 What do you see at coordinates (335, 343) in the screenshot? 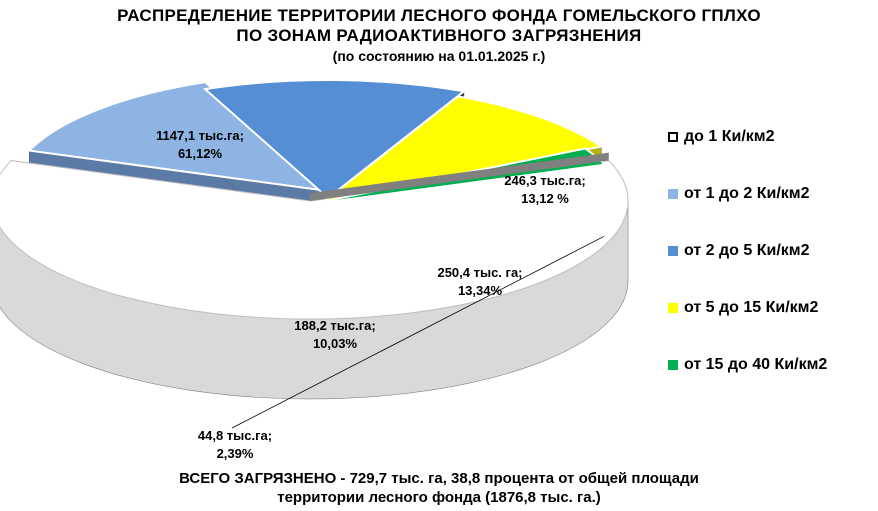
I see `data-label-3-percent: 10,03%` at bounding box center [335, 343].